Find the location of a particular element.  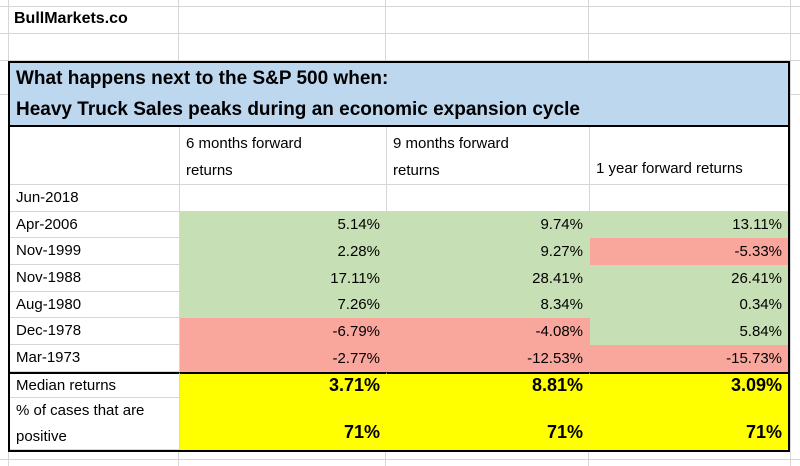

row-label: Nov-1988 is located at coordinates (95, 278).